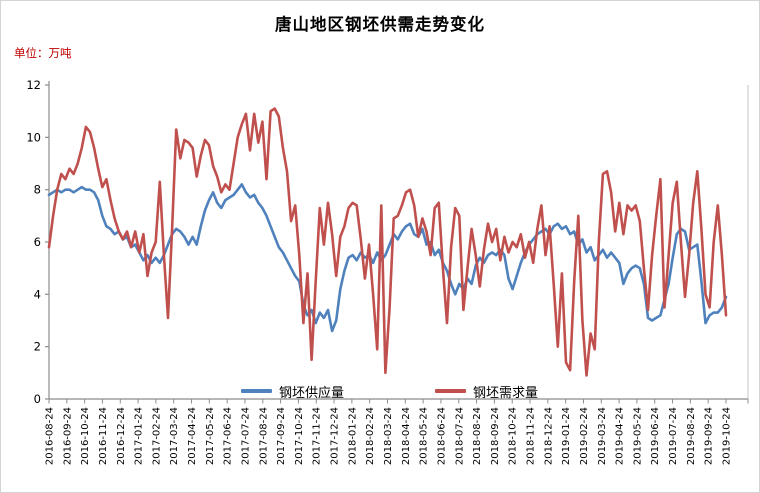 The width and height of the screenshot is (760, 493). Describe the element at coordinates (441, 436) in the screenshot. I see `x-tick-label: 2018-06-24` at that location.